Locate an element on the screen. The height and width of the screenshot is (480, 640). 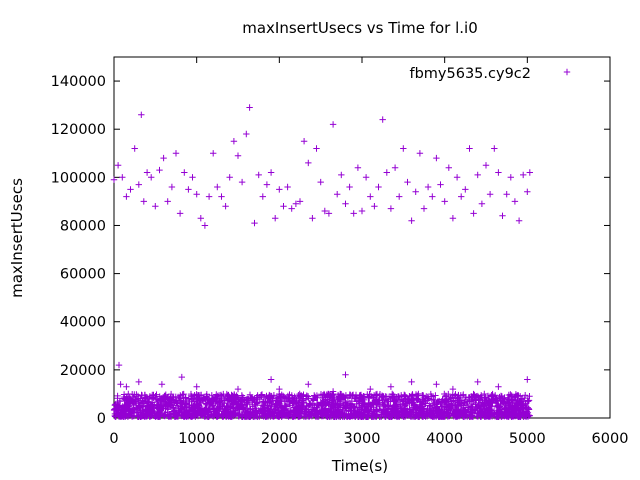
chart-title: maxInsertUsecs vs Time for l.i0 is located at coordinates (360, 28).